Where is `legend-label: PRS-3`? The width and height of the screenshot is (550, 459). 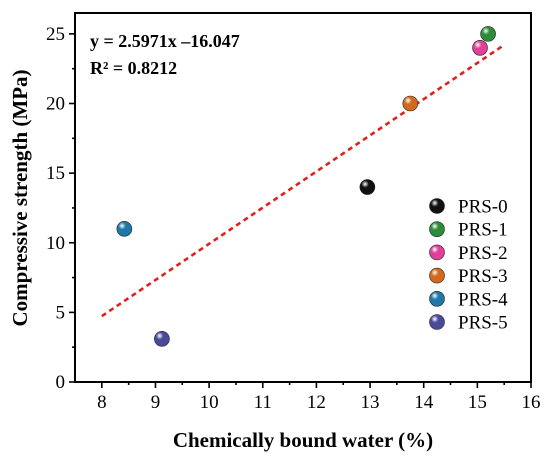 legend-label: PRS-3 is located at coordinates (483, 276).